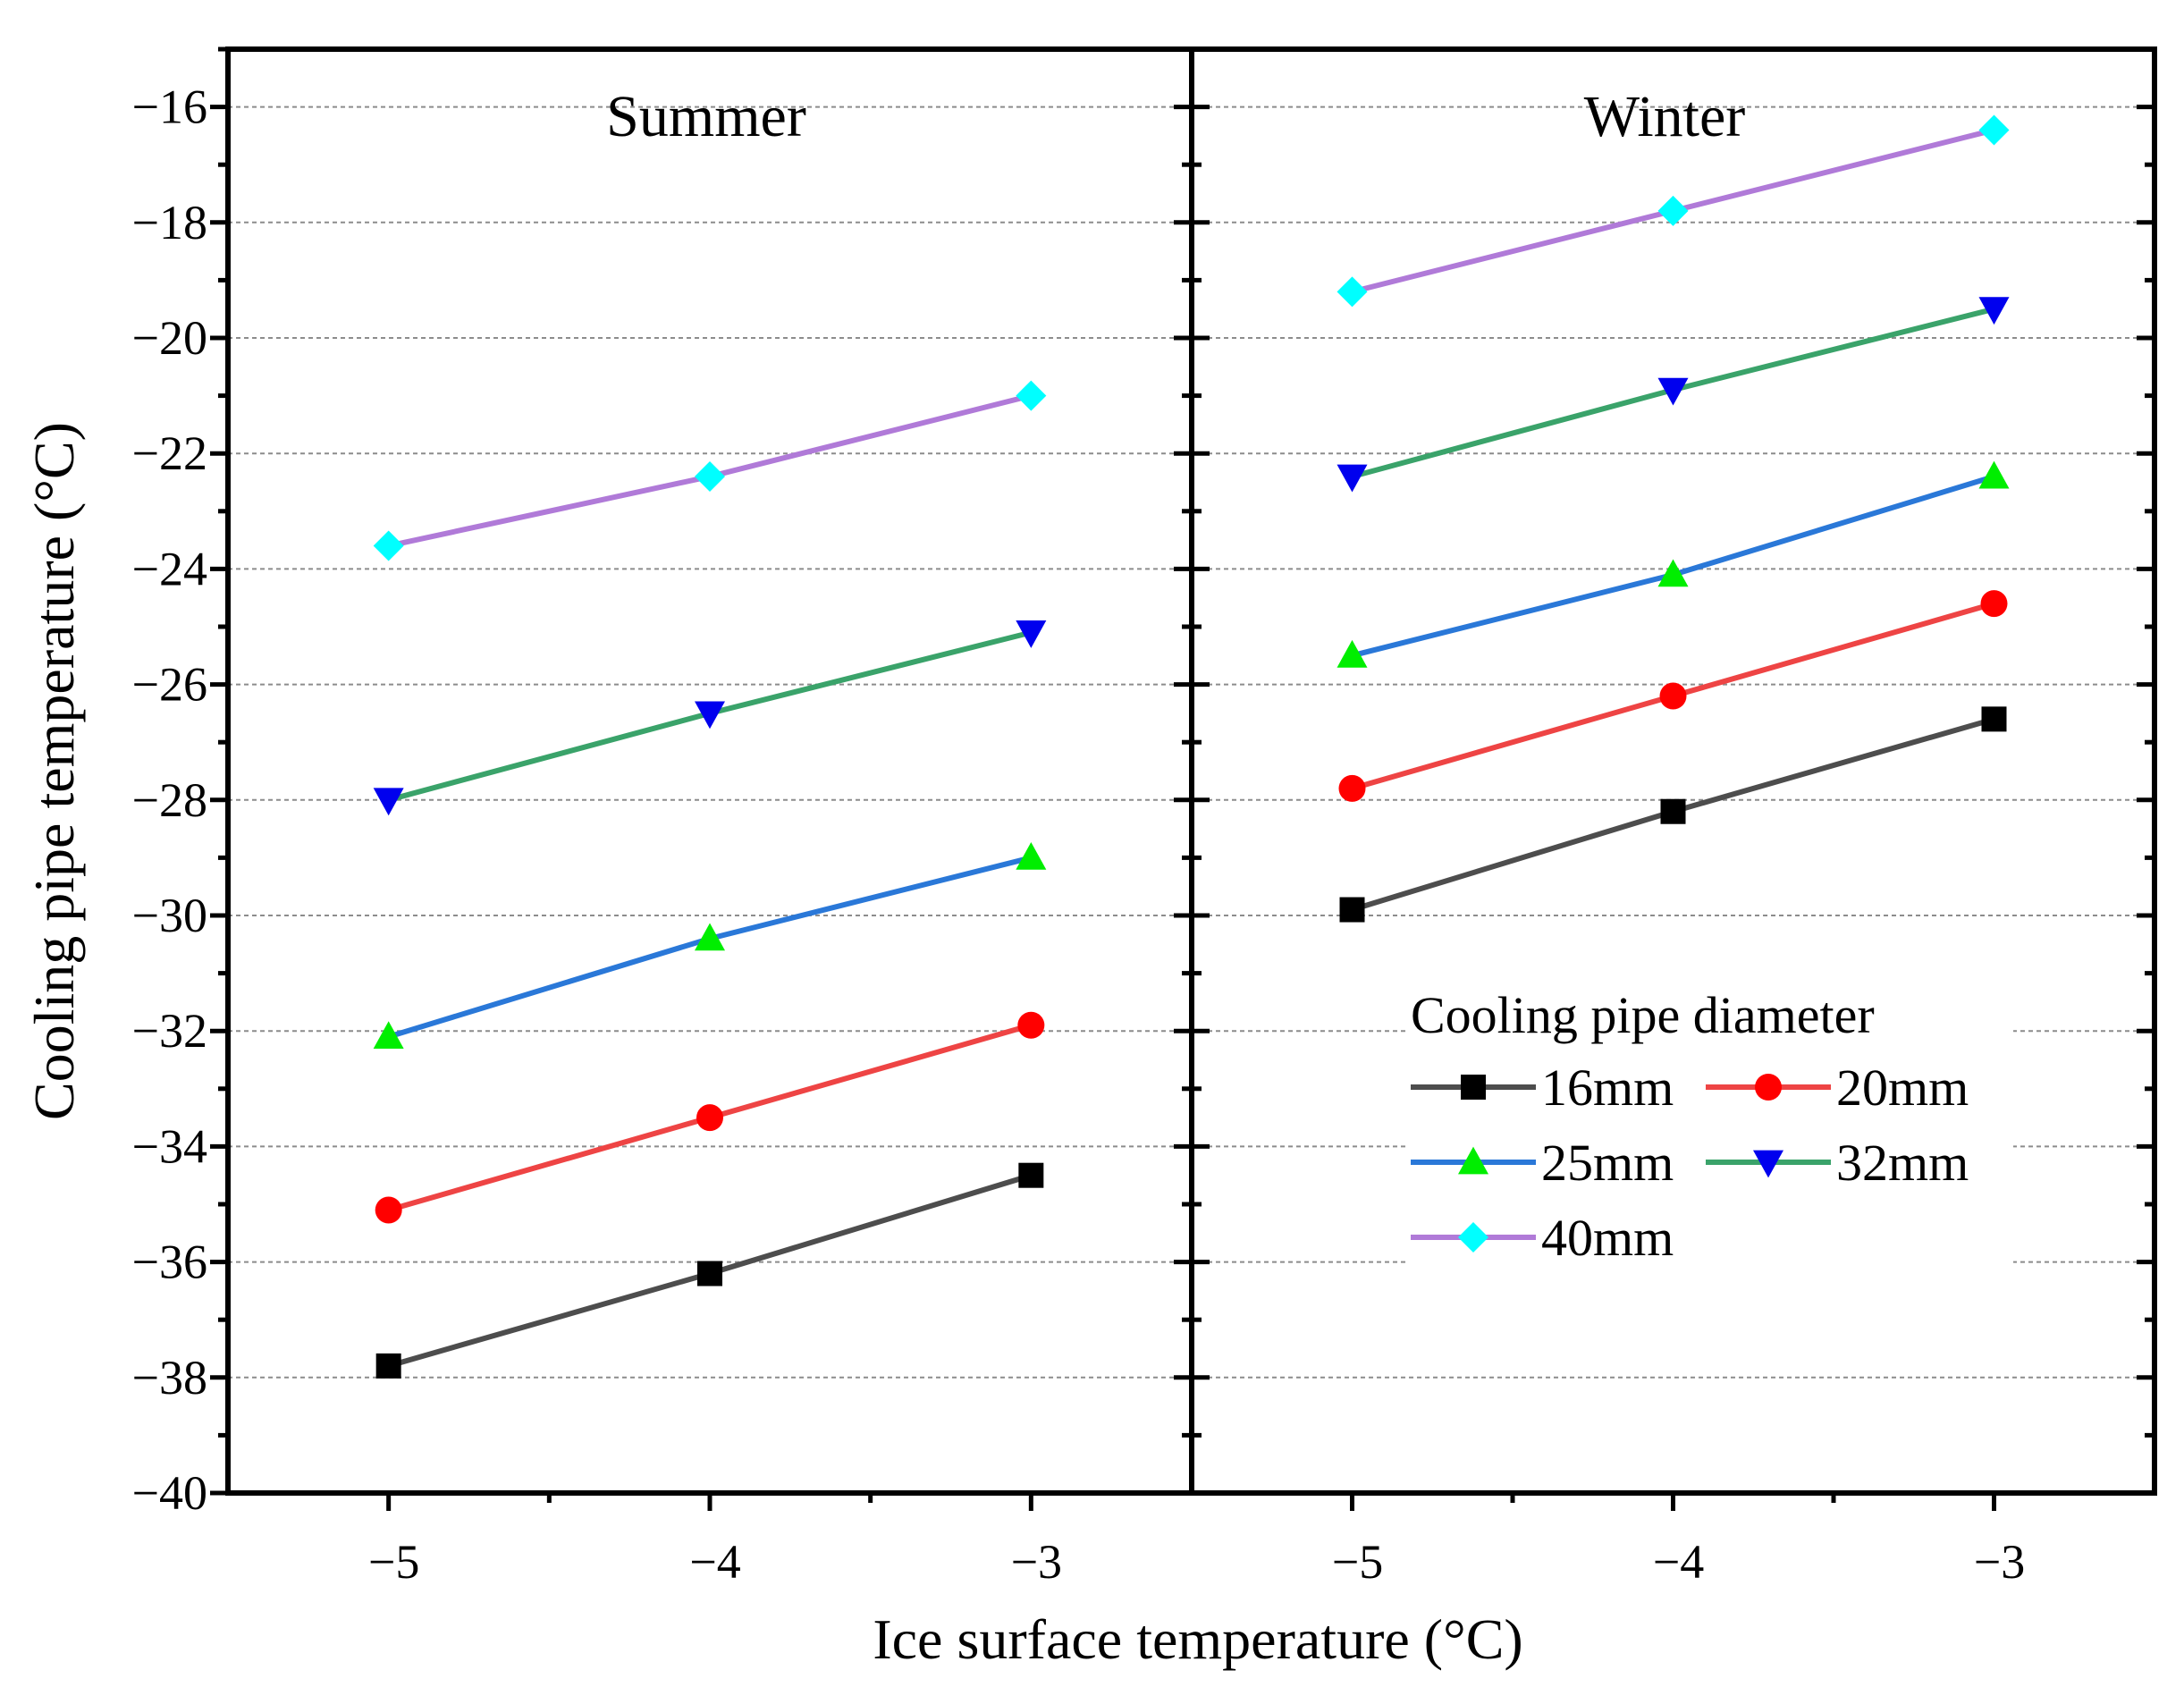  I want to click on y-tick-label: −38, so click(169, 1377).